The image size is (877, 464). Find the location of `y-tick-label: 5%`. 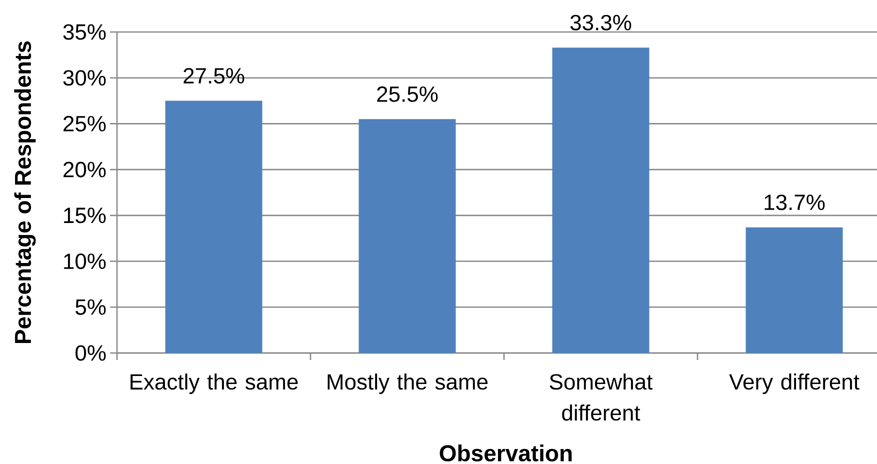

y-tick-label: 5% is located at coordinates (91, 307).